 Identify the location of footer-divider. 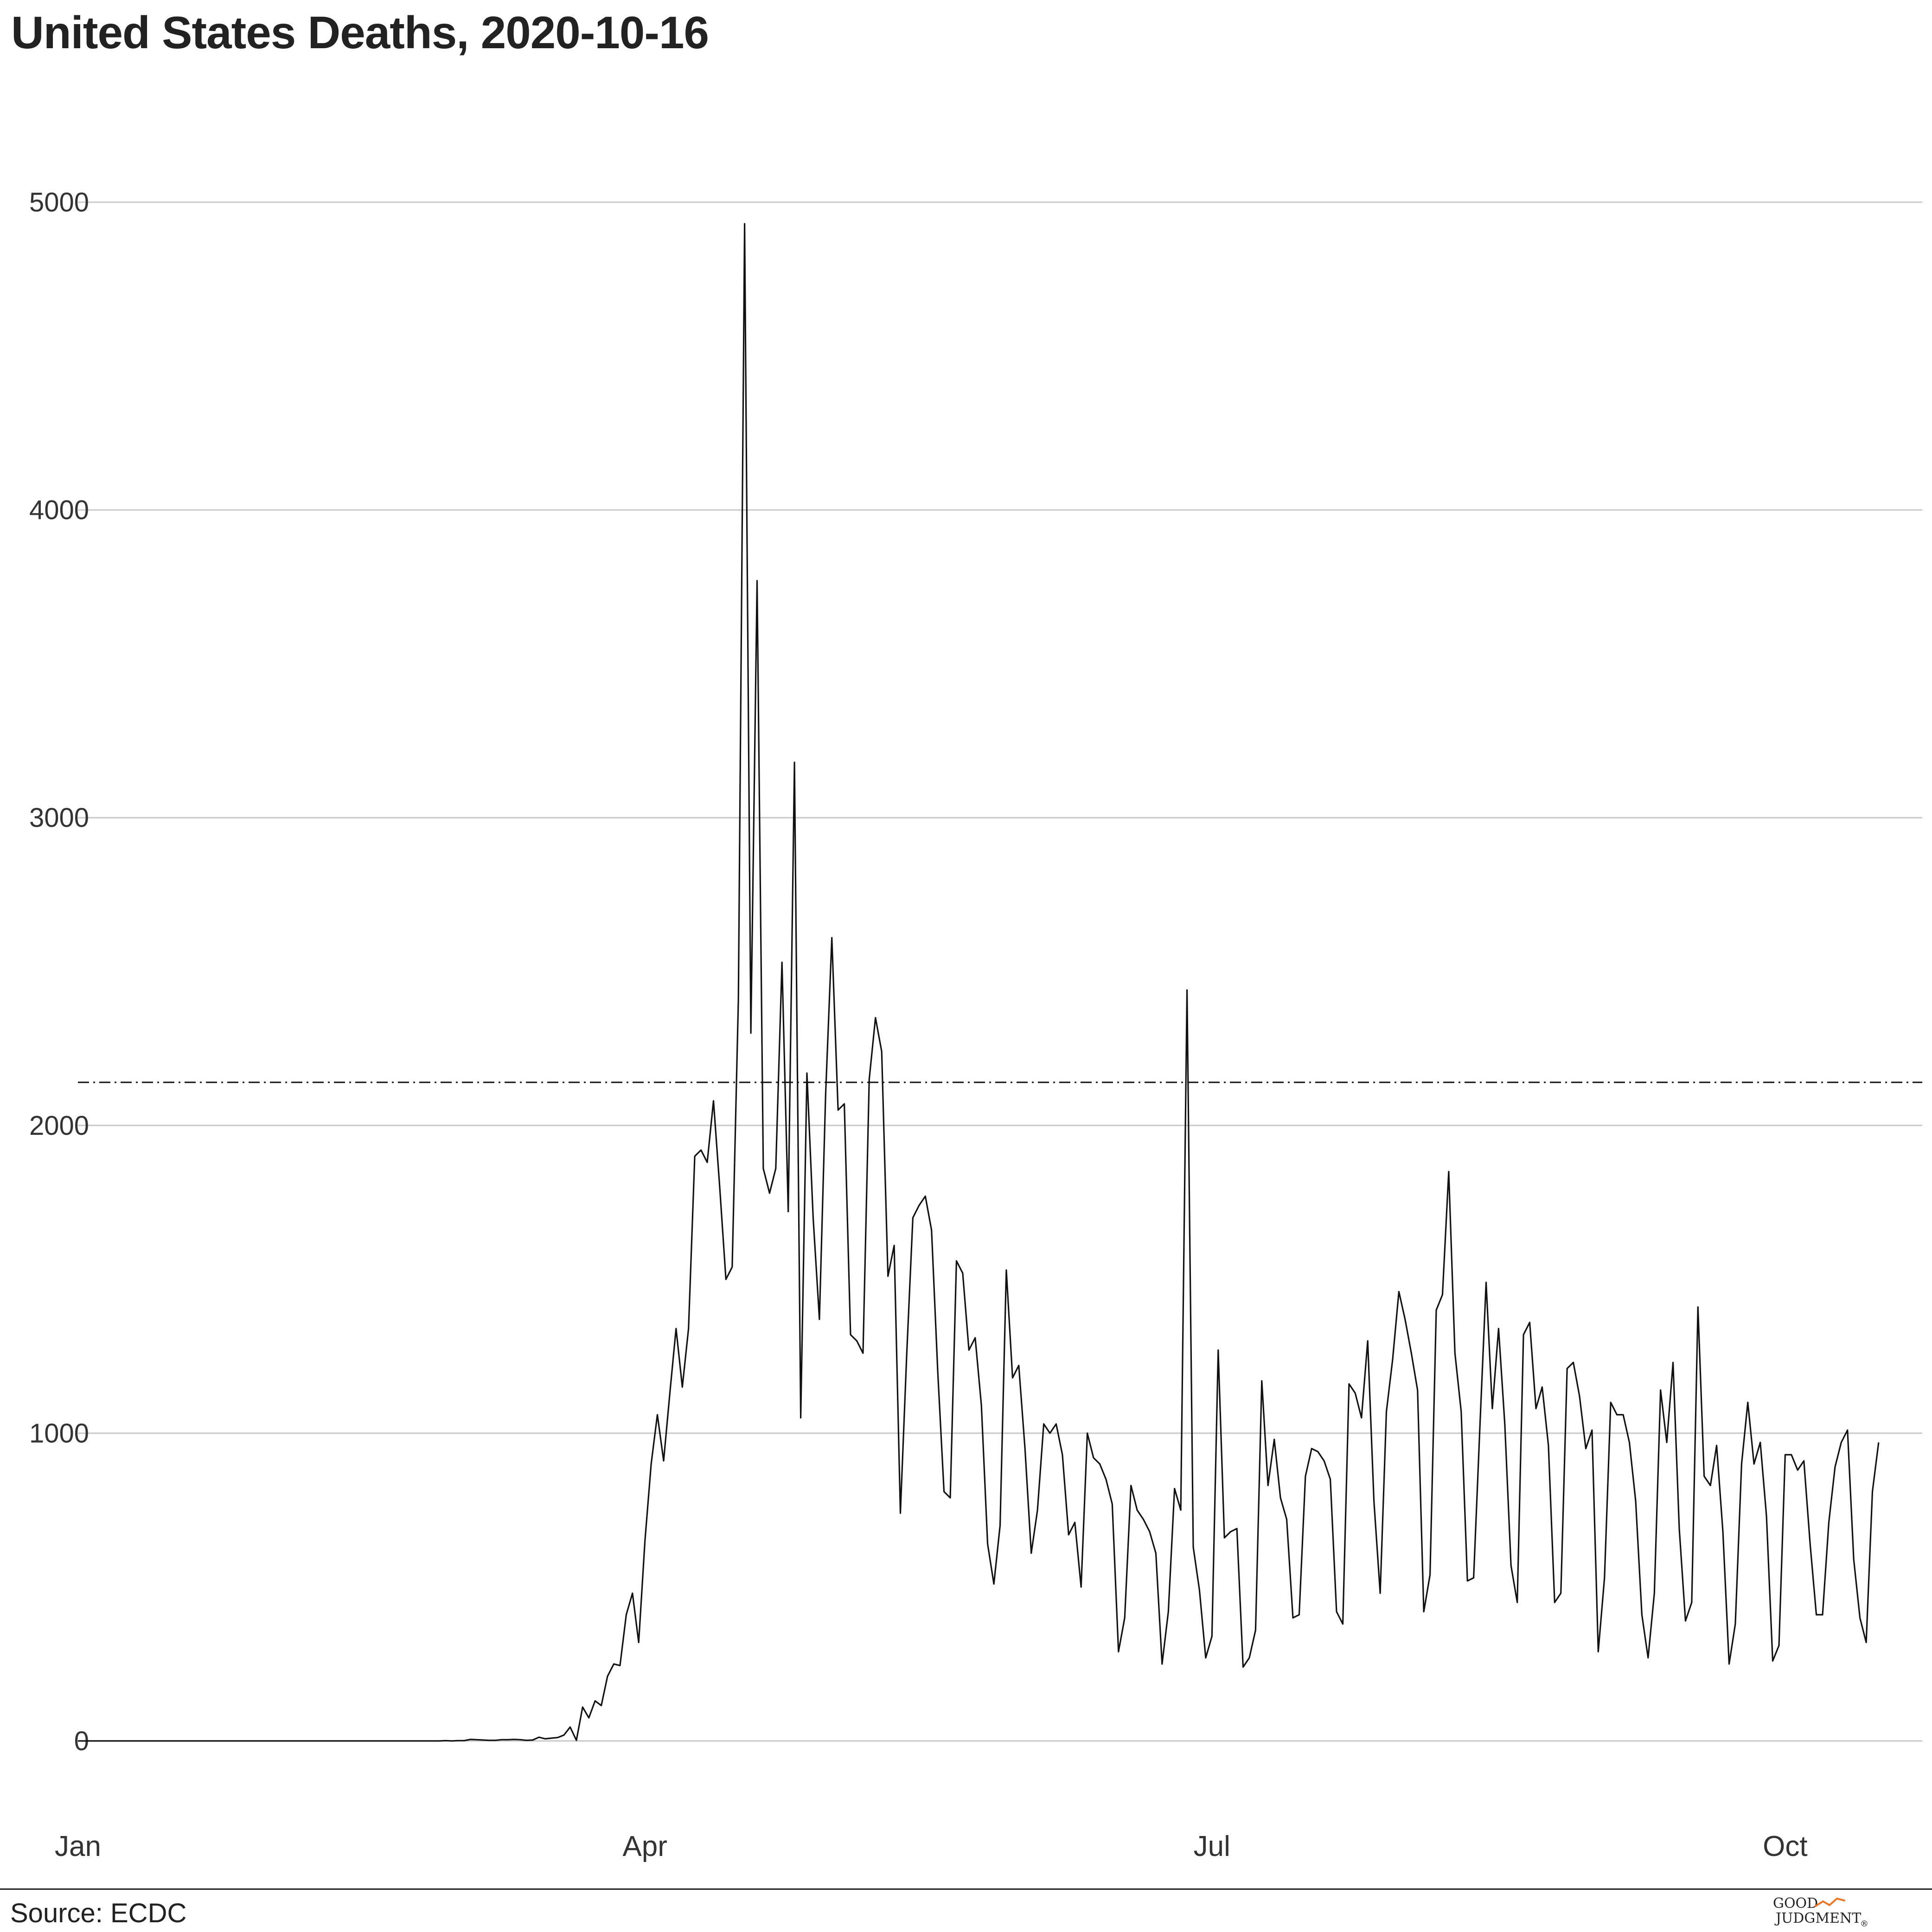
(966, 1889).